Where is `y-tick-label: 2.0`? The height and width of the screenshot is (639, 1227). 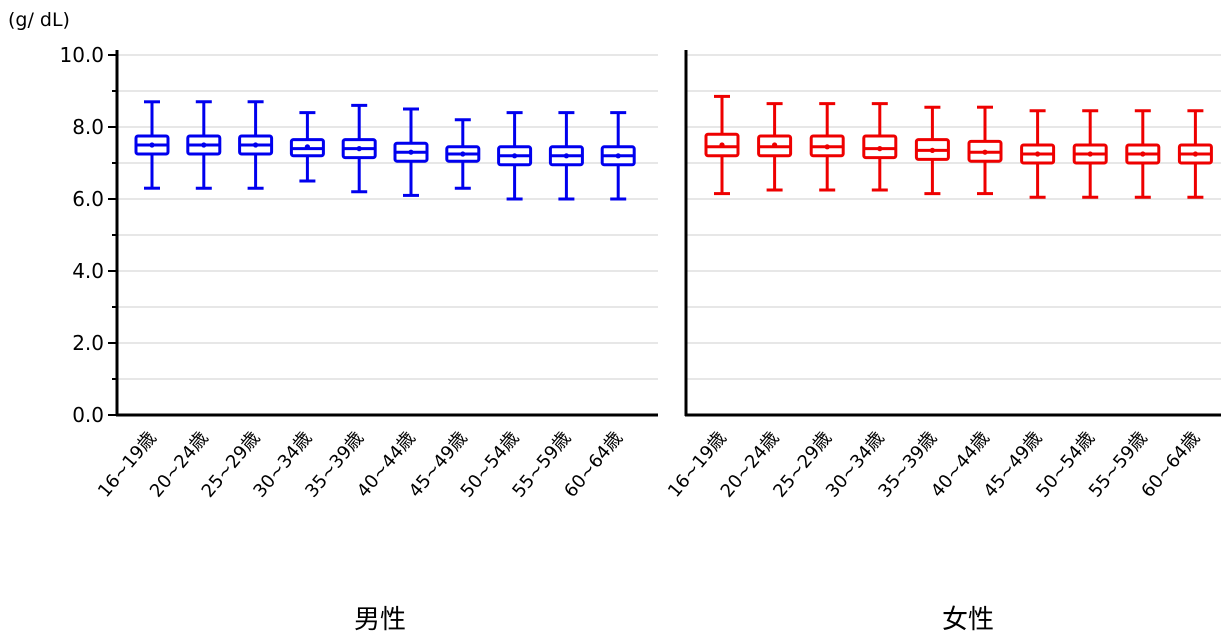
y-tick-label: 2.0 is located at coordinates (88, 343).